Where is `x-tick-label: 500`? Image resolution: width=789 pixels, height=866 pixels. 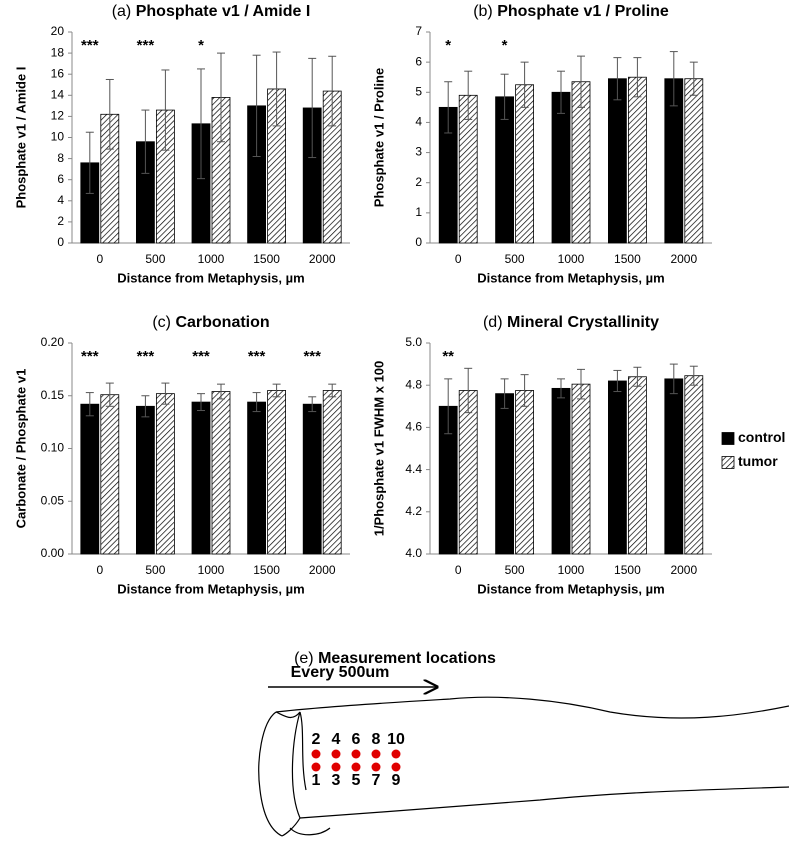 x-tick-label: 500 is located at coordinates (155, 570).